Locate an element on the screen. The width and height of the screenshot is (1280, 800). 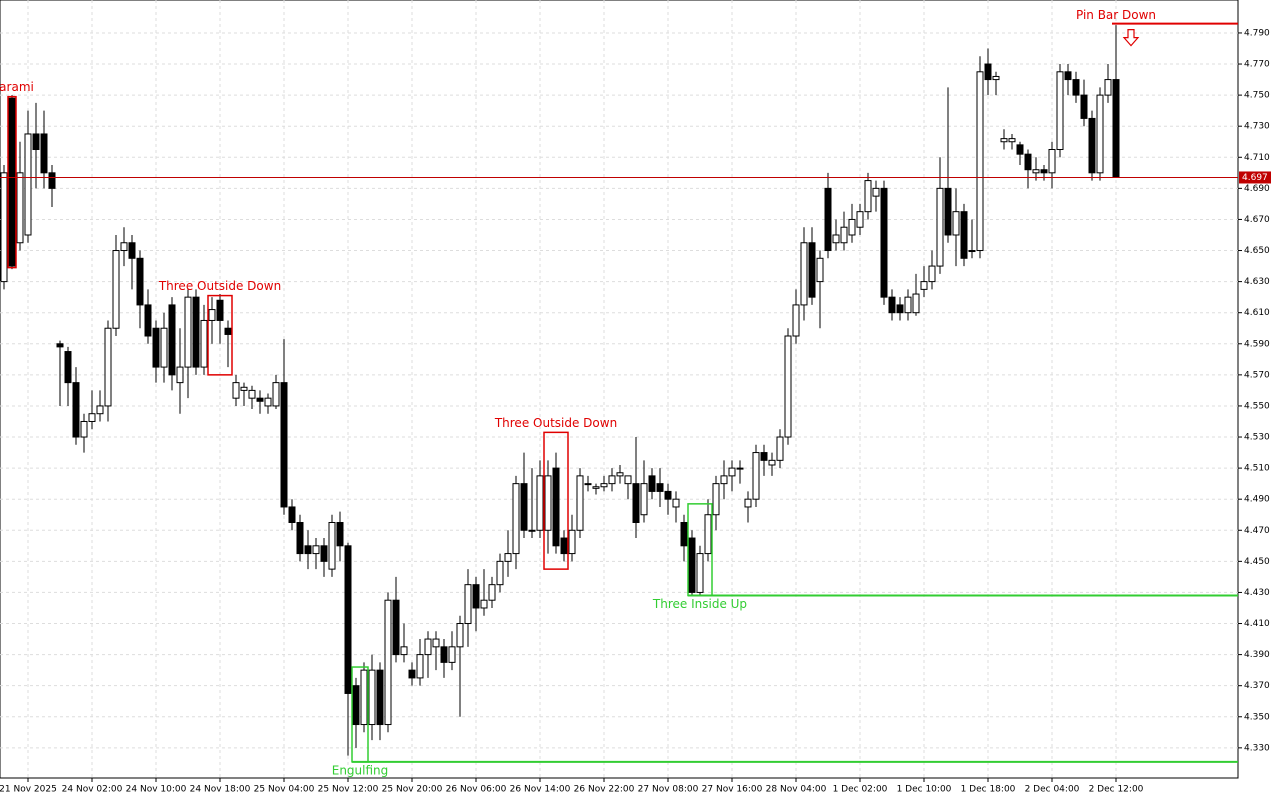
y-tick-label: 4.710 is located at coordinates (1257, 158).